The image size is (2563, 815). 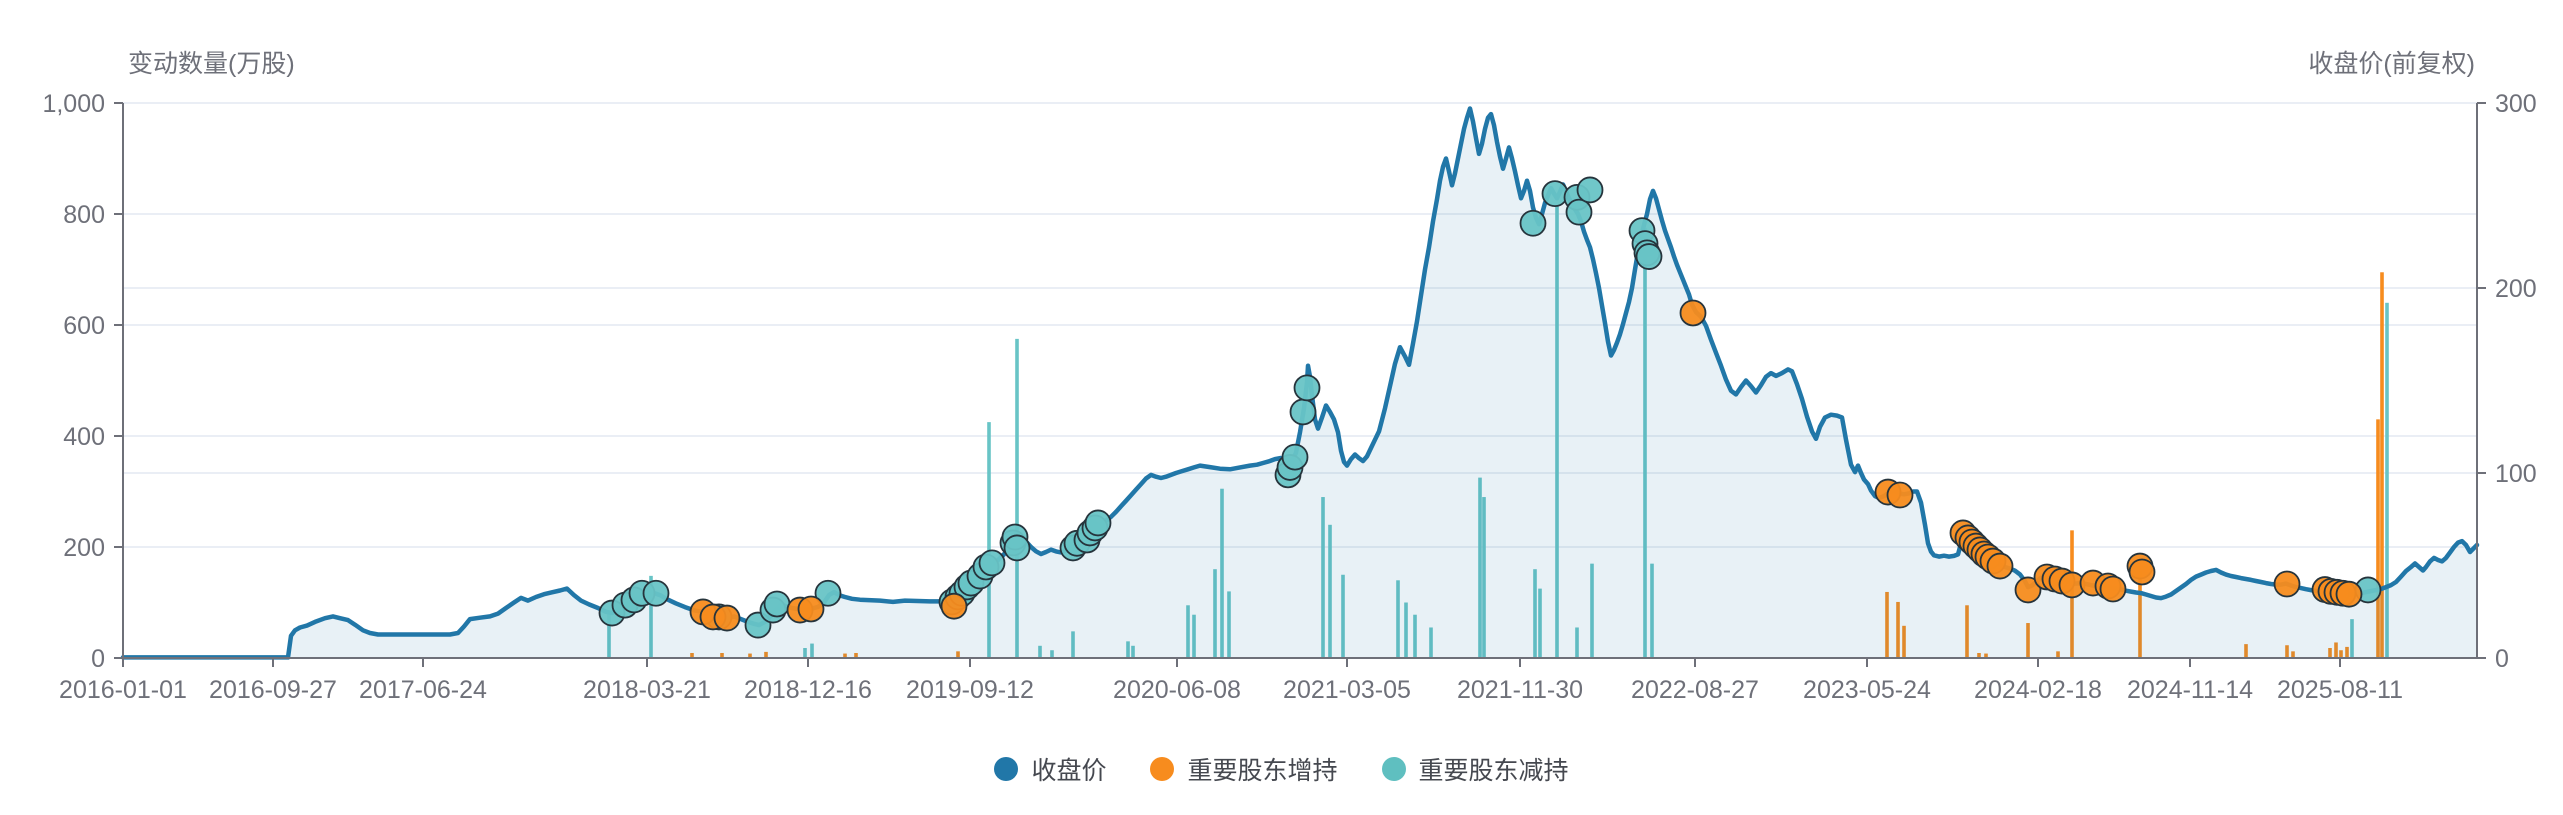 I want to click on close-price-dot-icon, so click(x=1006, y=769).